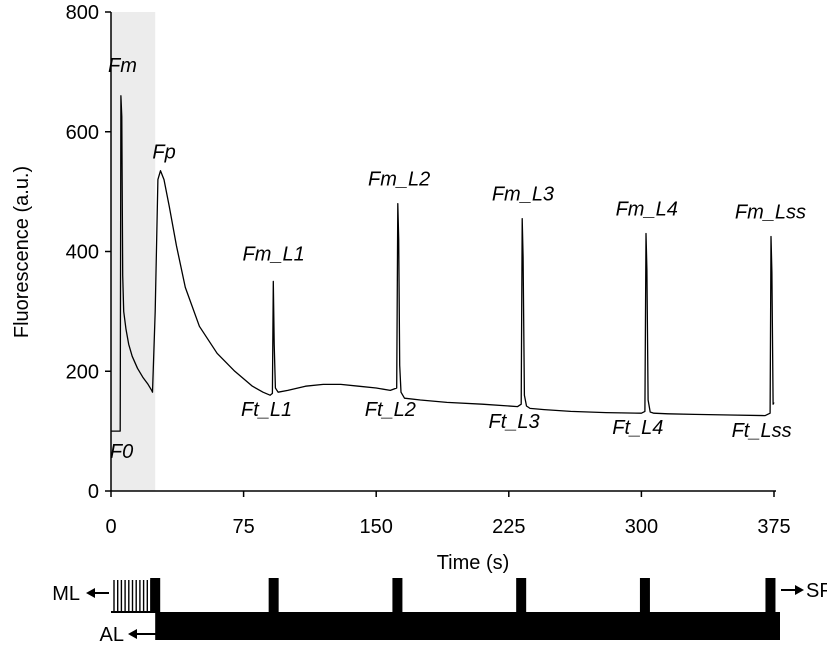 The height and width of the screenshot is (654, 827). Describe the element at coordinates (122, 66) in the screenshot. I see `annotation-label: Fm` at that location.